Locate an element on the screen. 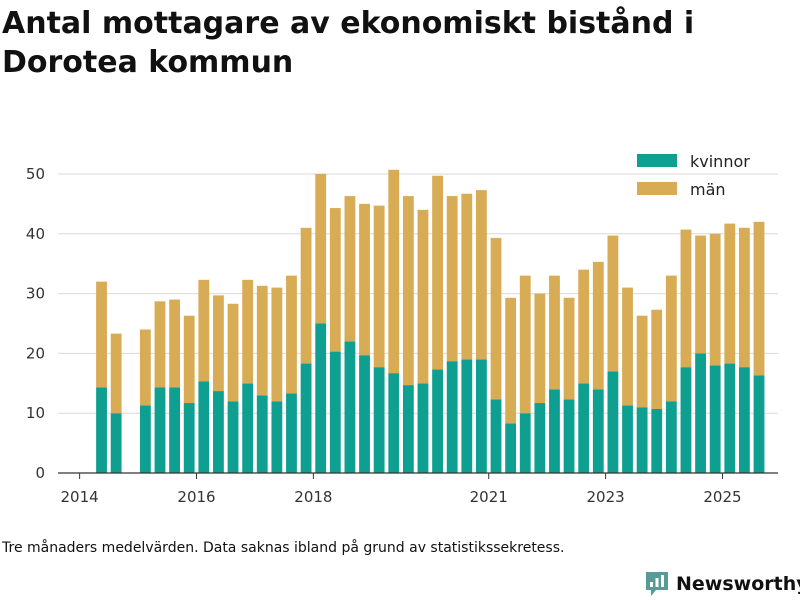 This screenshot has height=600, width=800. x-tick-label: 2021 is located at coordinates (489, 497).